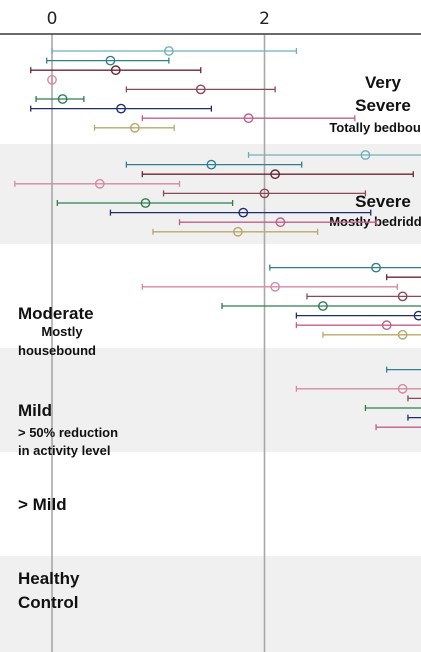 The width and height of the screenshot is (421, 652). Describe the element at coordinates (42, 504) in the screenshot. I see `group-title: > Mild` at that location.